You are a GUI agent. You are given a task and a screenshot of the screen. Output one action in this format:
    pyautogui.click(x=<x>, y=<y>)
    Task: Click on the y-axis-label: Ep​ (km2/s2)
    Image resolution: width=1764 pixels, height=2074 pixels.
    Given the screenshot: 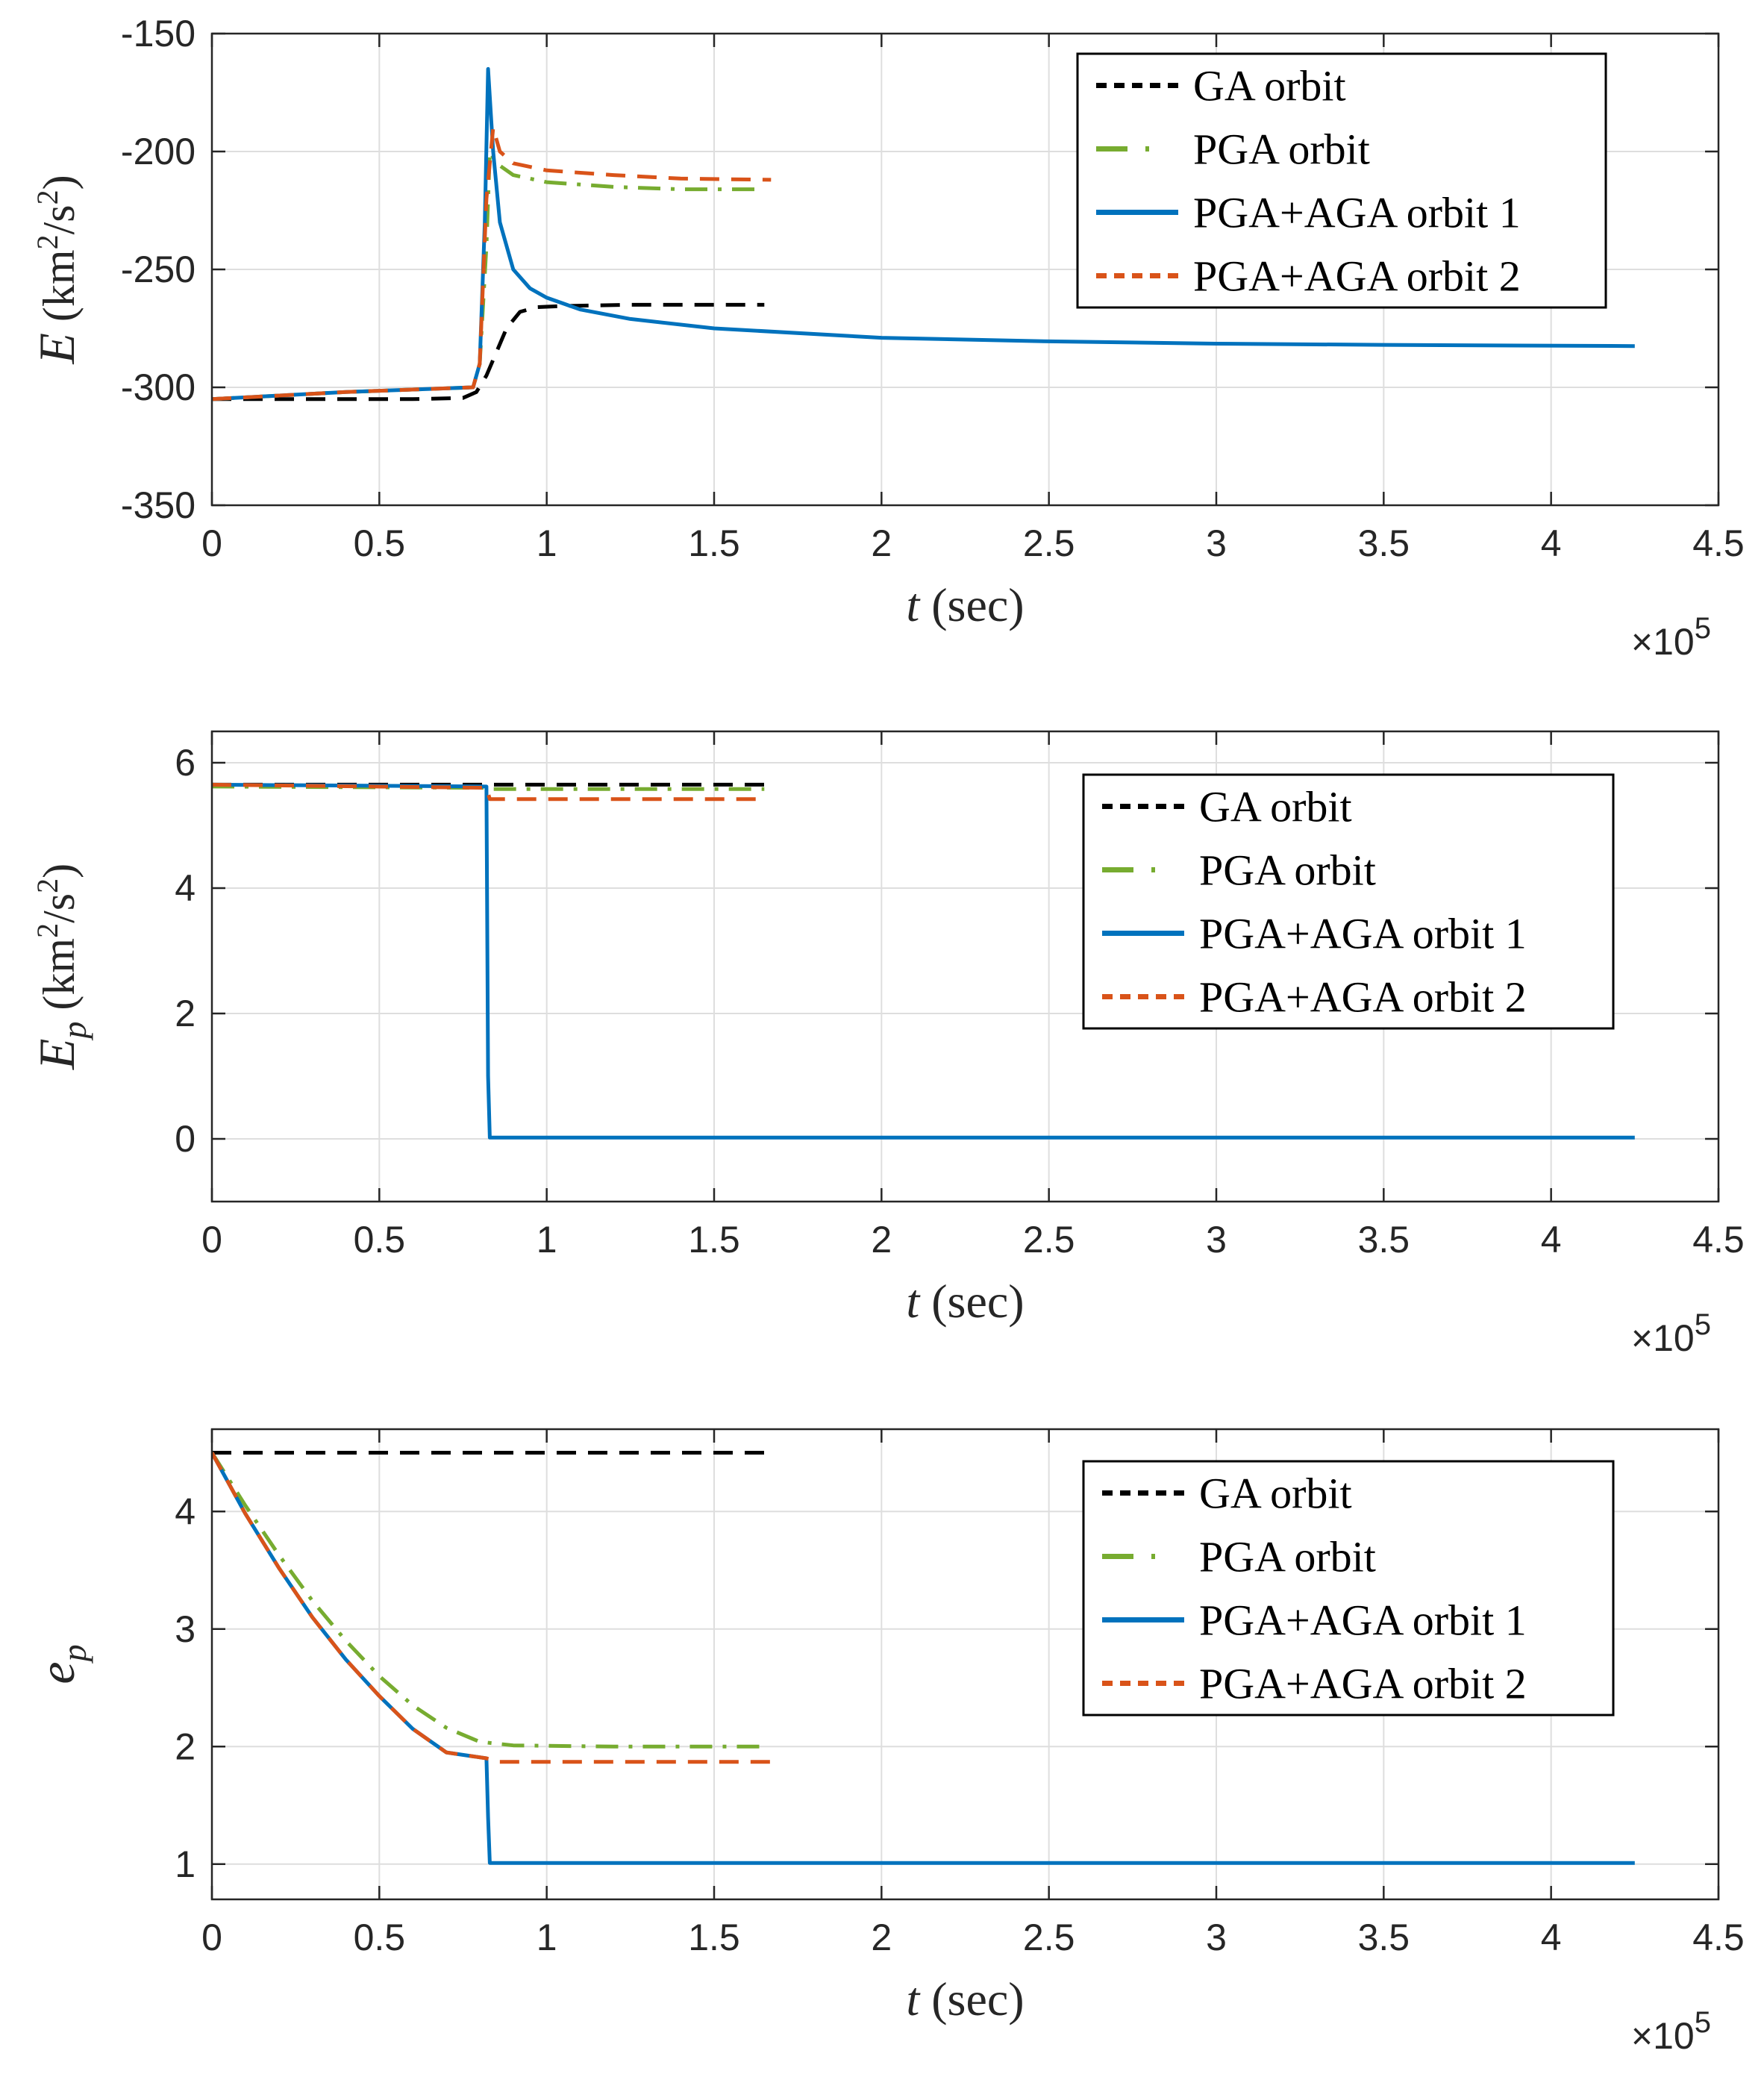 What is the action you would take?
    pyautogui.click(x=60, y=967)
    